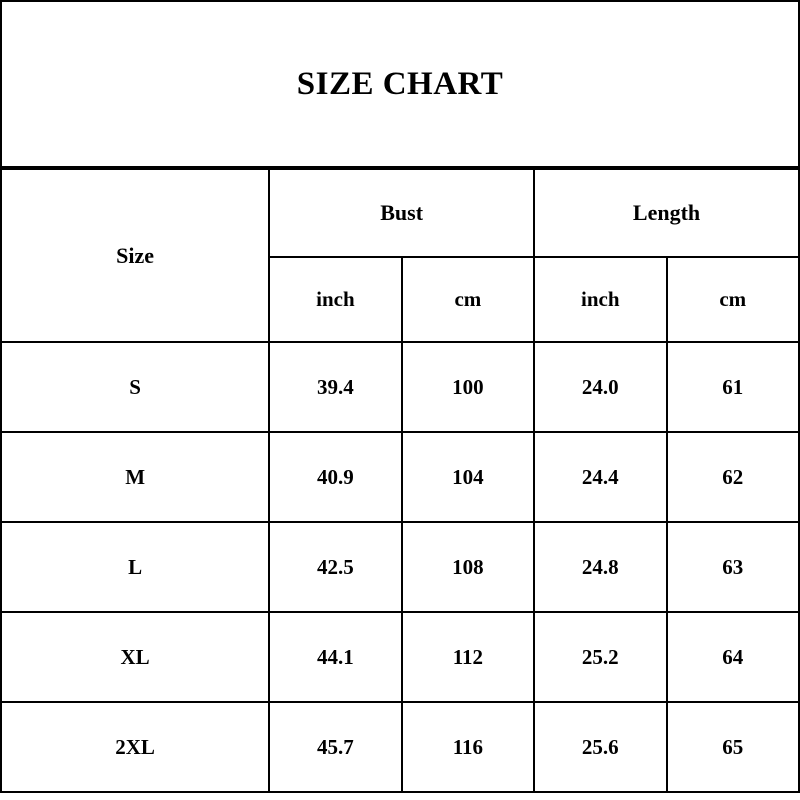  I want to click on cell-bust-inch: 42.5, so click(335, 567).